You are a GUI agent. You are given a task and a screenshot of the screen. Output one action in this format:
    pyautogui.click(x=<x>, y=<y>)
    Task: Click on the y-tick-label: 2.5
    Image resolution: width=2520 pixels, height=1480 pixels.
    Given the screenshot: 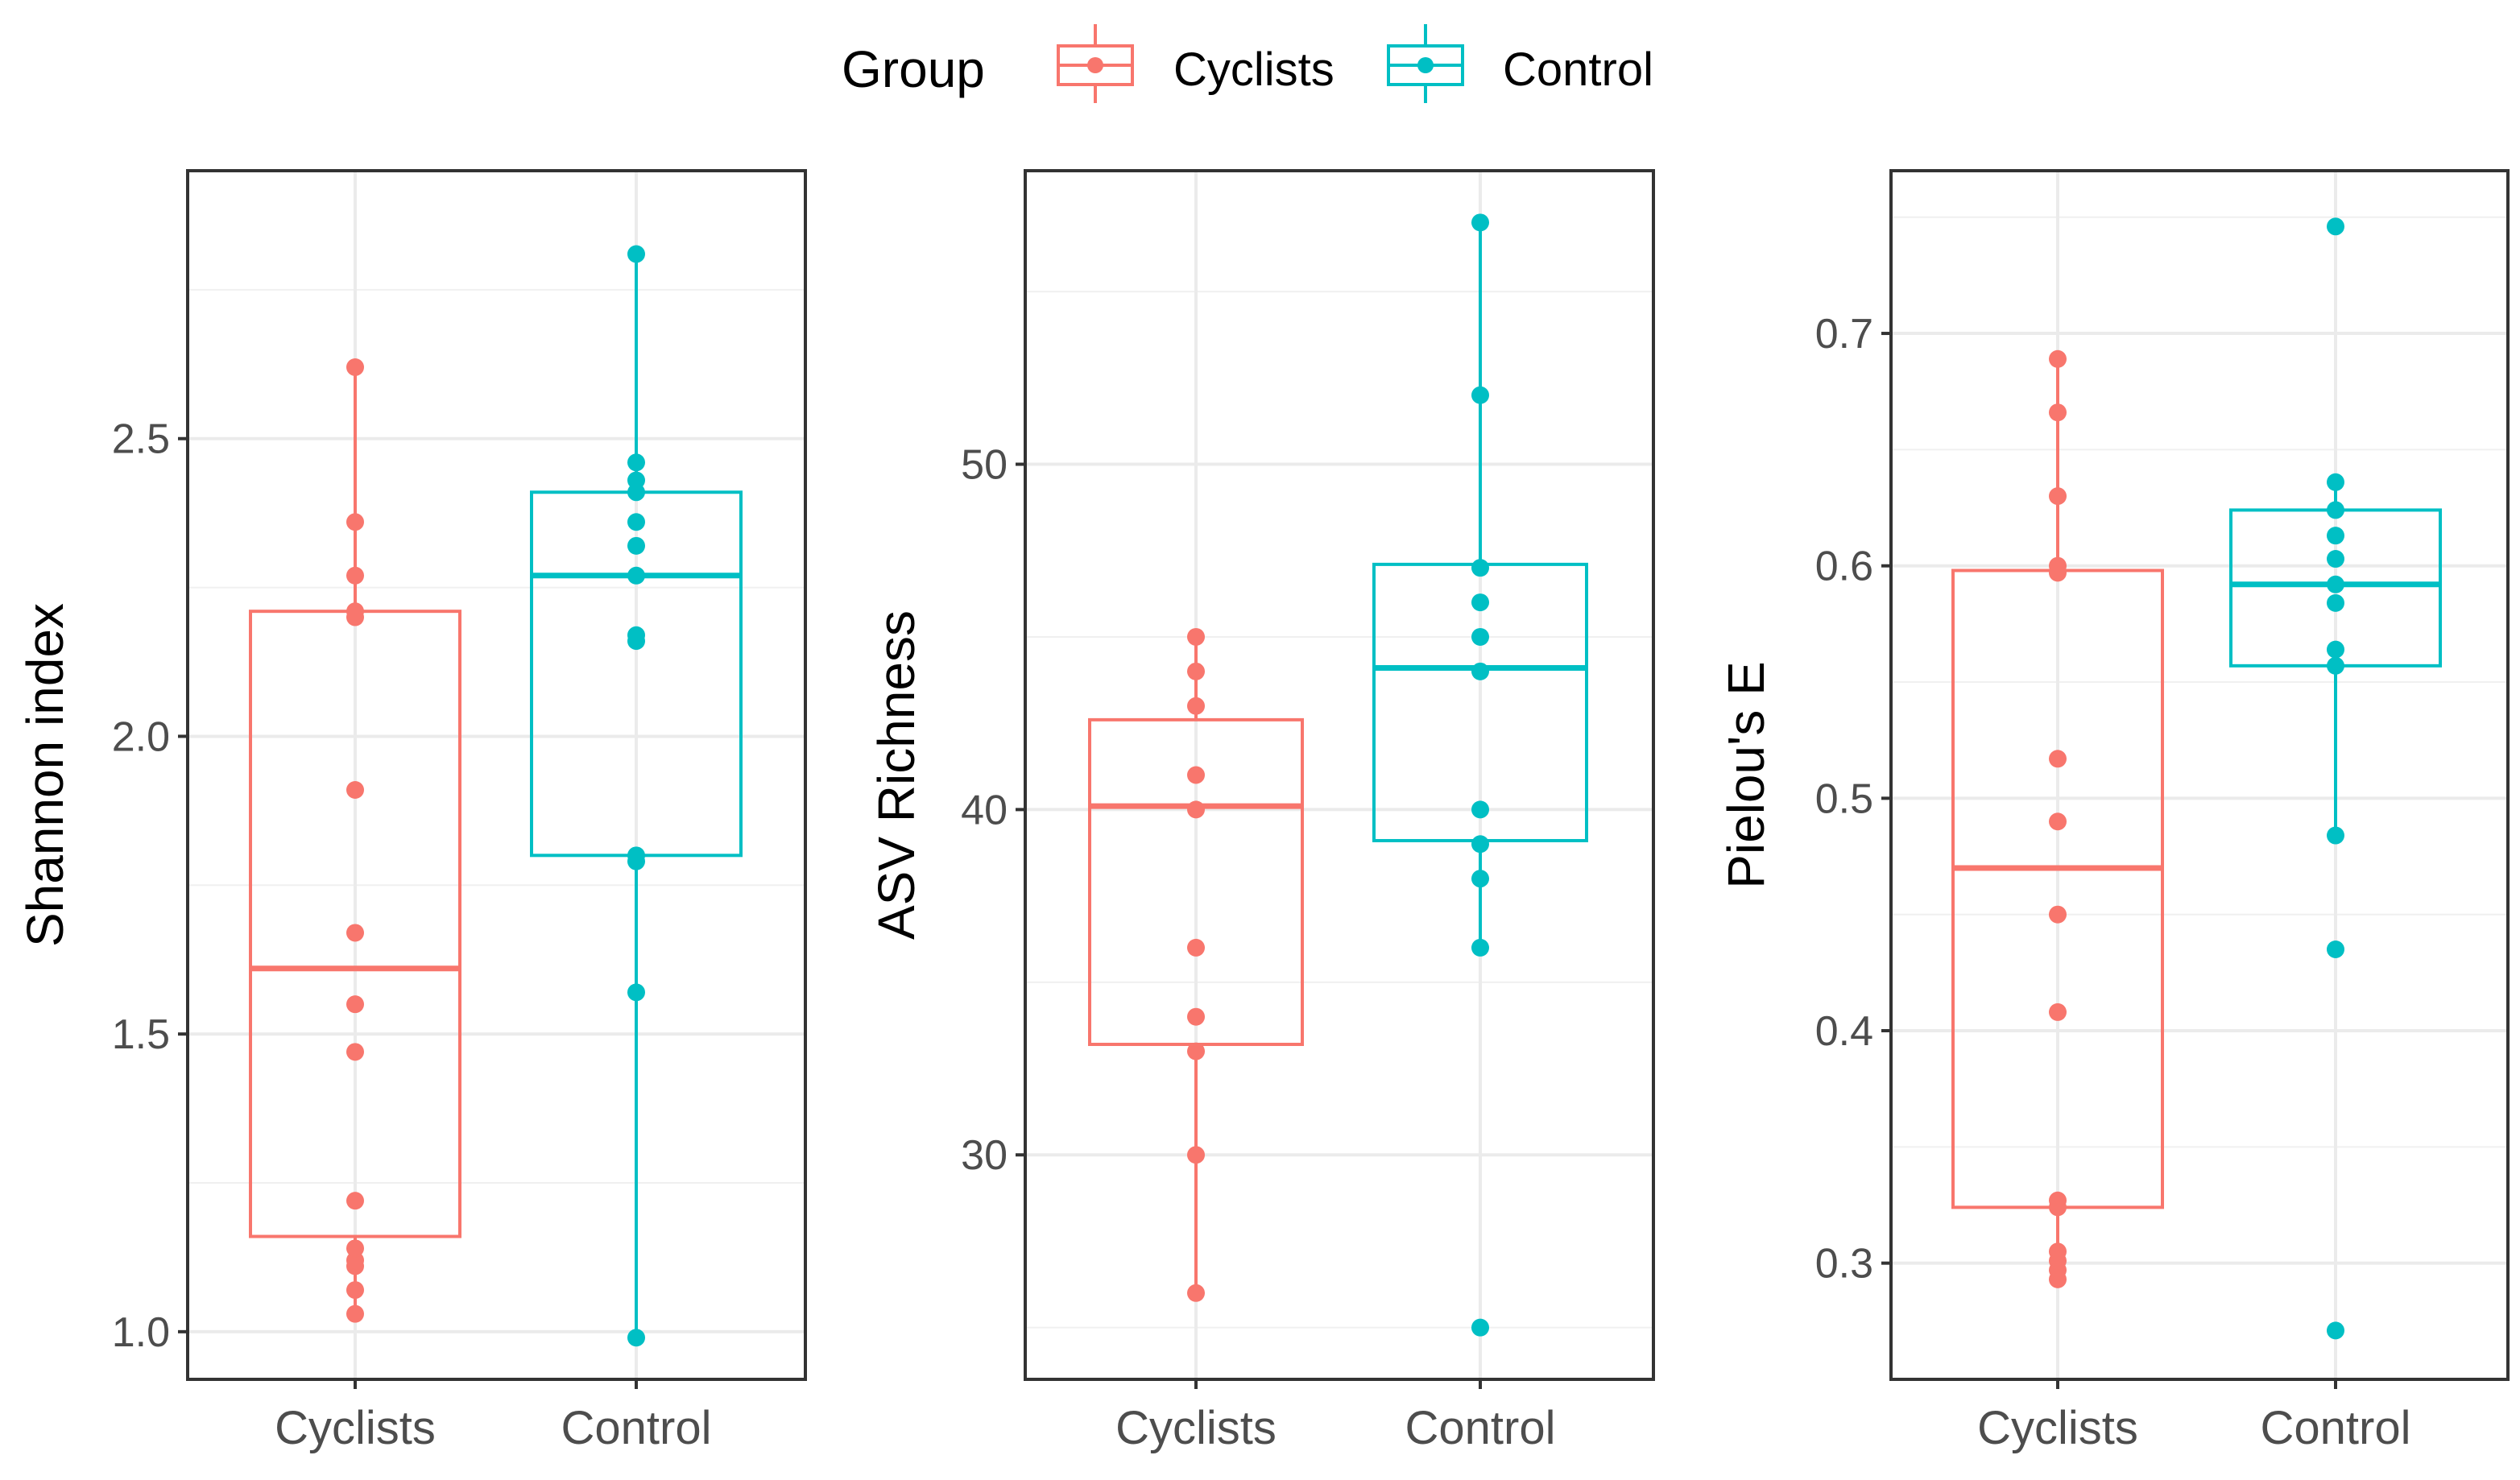 What is the action you would take?
    pyautogui.click(x=141, y=439)
    